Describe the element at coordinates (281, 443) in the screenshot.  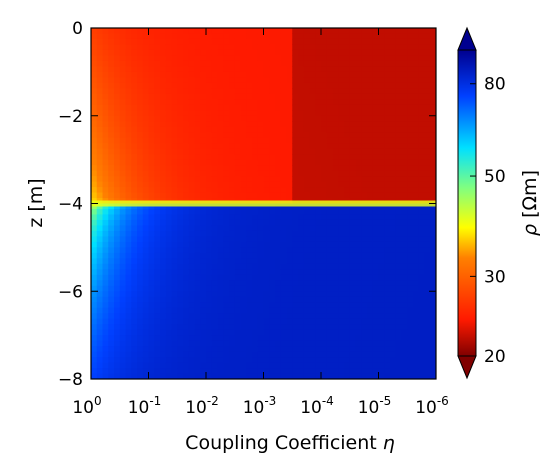
I see `x-axis-label-text: Coupling Coefficient` at that location.